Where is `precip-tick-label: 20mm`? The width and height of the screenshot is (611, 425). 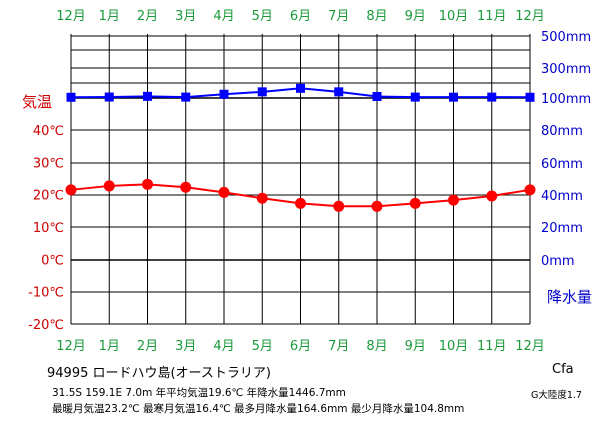 precip-tick-label: 20mm is located at coordinates (562, 228).